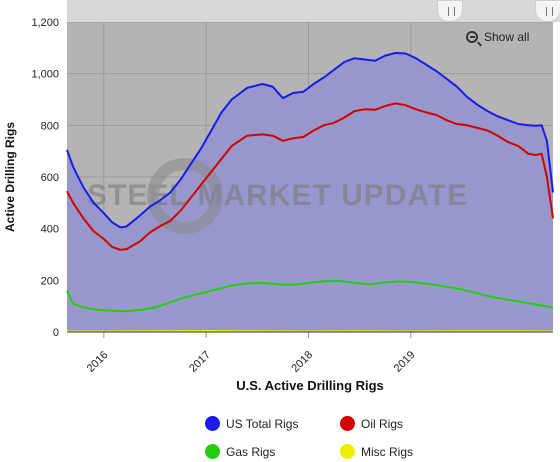 The height and width of the screenshot is (462, 560). I want to click on legend-item-gas: Gas Rigs, so click(240, 451).